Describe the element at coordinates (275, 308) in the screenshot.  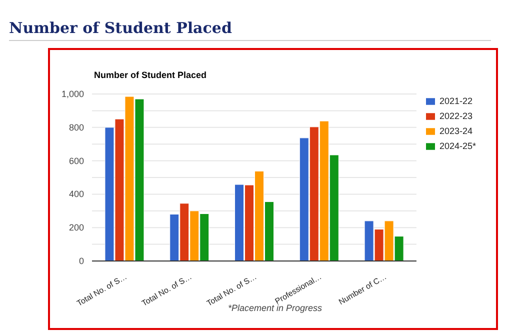
I see `x-axis-title: *Placement in Progress` at that location.